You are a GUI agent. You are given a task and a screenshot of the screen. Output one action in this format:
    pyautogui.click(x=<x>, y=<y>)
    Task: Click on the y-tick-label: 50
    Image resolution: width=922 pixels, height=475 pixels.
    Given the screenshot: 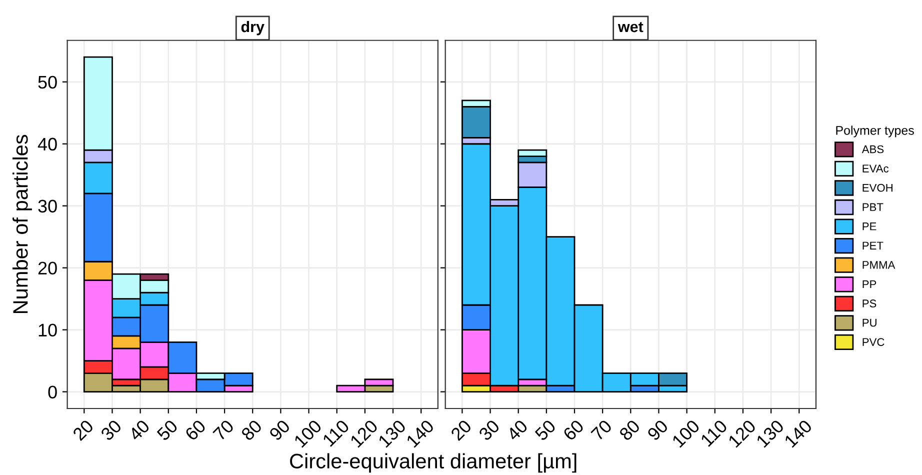 What is the action you would take?
    pyautogui.click(x=47, y=82)
    